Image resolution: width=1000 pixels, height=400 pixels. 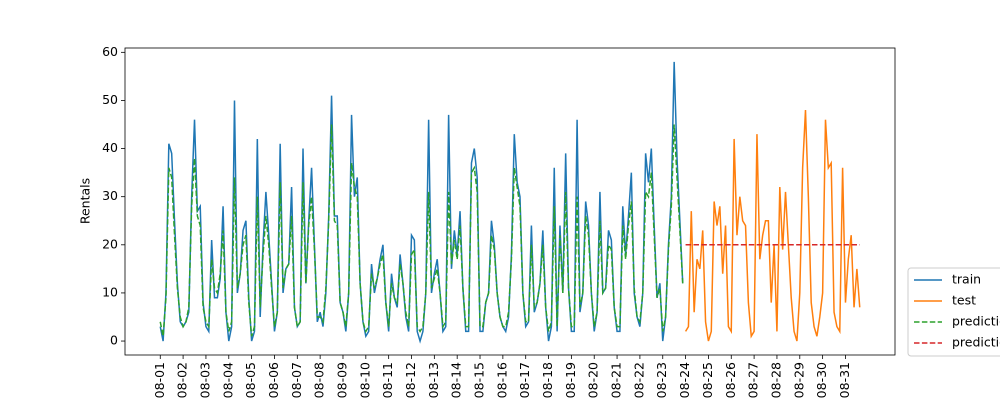 I want to click on x-tick-label: 08-15, so click(x=479, y=380).